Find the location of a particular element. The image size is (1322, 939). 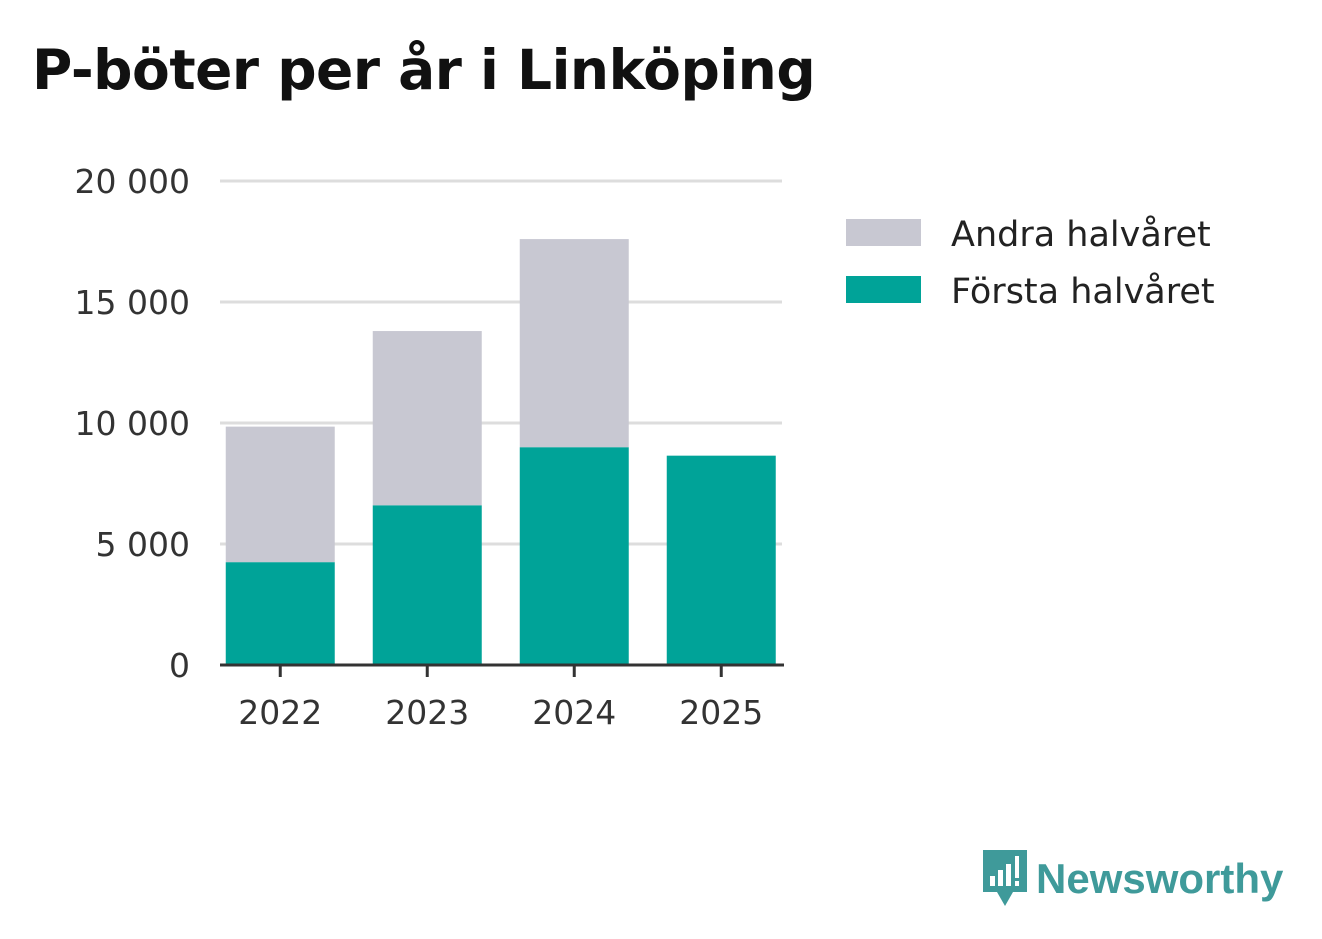

y-axis: 0 5 000 10 000 15 000 20 000 is located at coordinates (132, 423).